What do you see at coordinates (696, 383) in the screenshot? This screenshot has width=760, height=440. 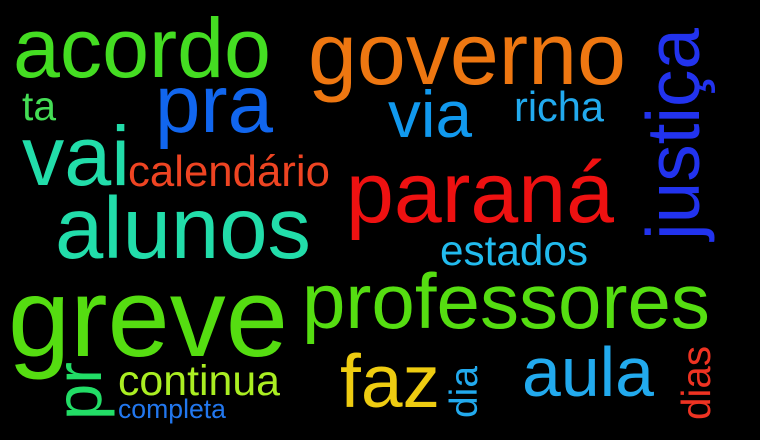 I see `word-dias: dias` at bounding box center [696, 383].